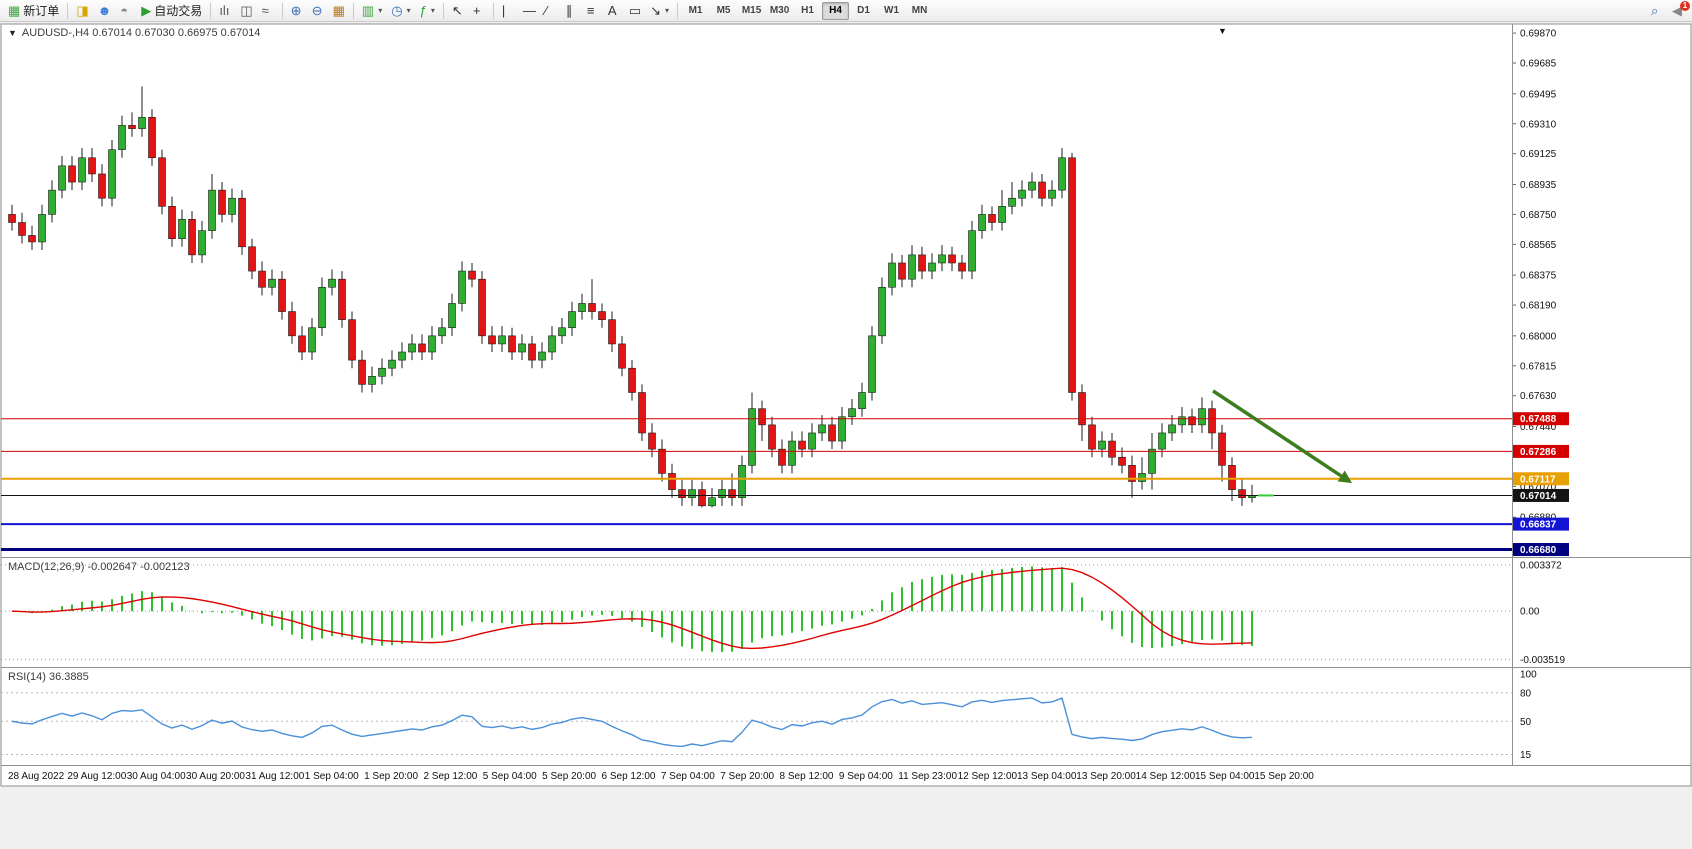  I want to click on horizontal-line-button: —, so click(529, 11).